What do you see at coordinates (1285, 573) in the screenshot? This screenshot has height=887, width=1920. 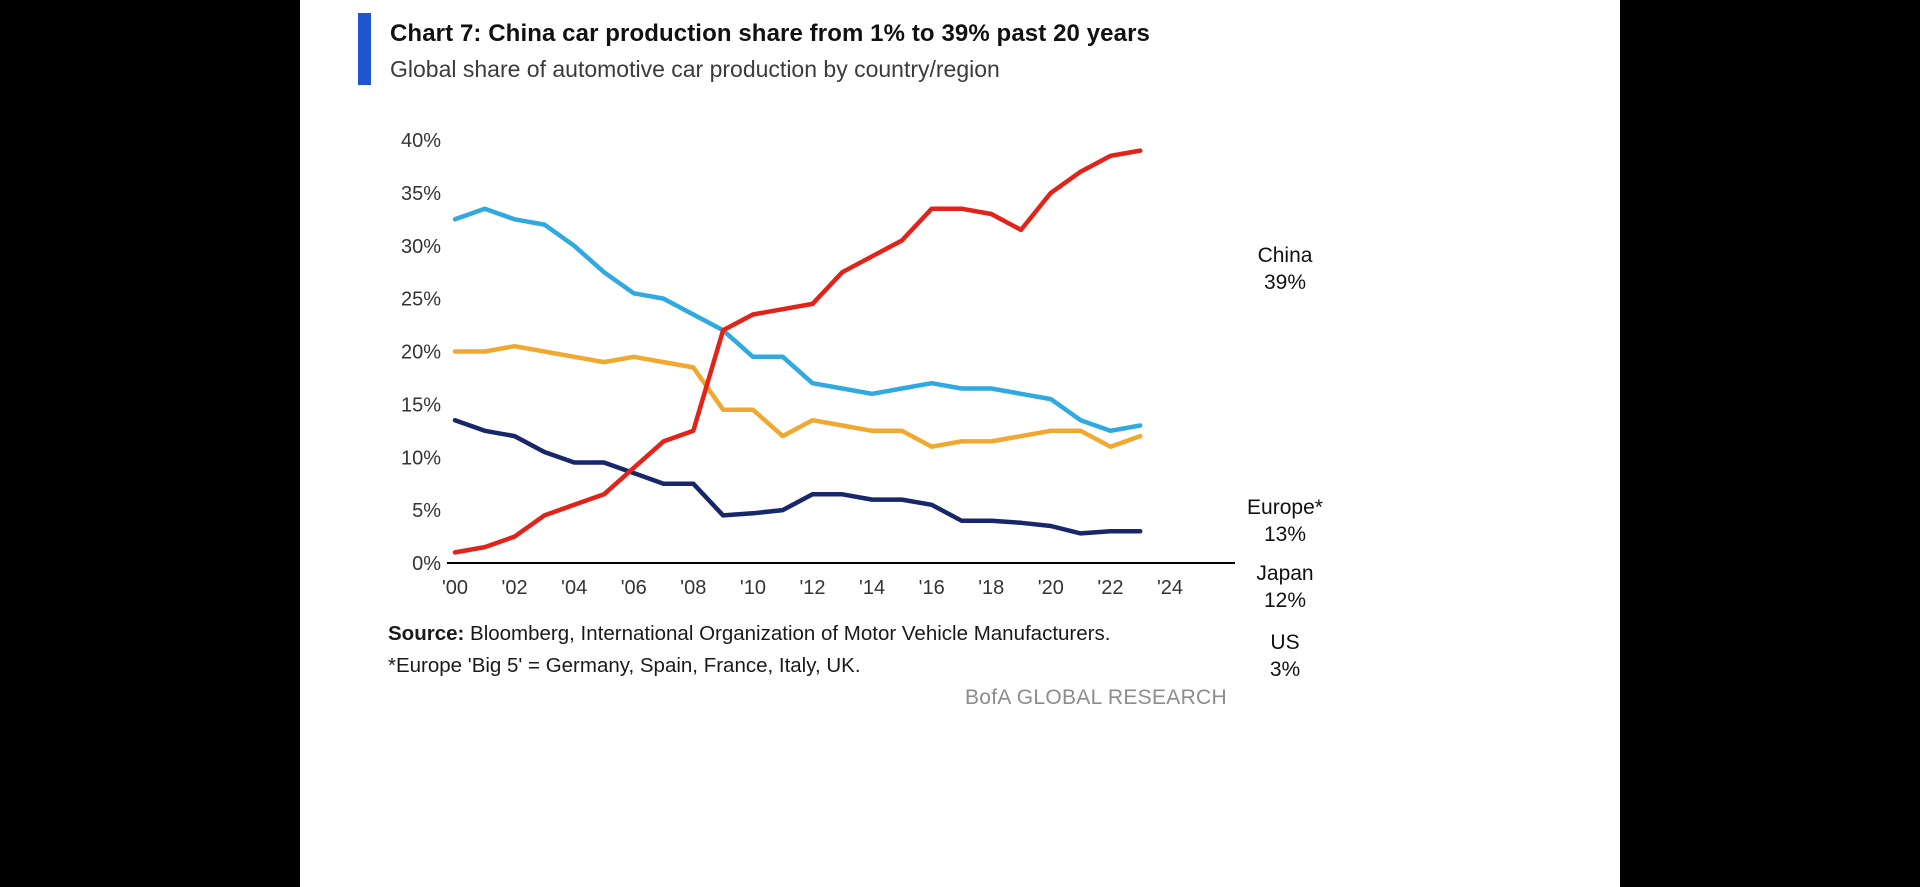 I see `series-name-japan: Japan` at bounding box center [1285, 573].